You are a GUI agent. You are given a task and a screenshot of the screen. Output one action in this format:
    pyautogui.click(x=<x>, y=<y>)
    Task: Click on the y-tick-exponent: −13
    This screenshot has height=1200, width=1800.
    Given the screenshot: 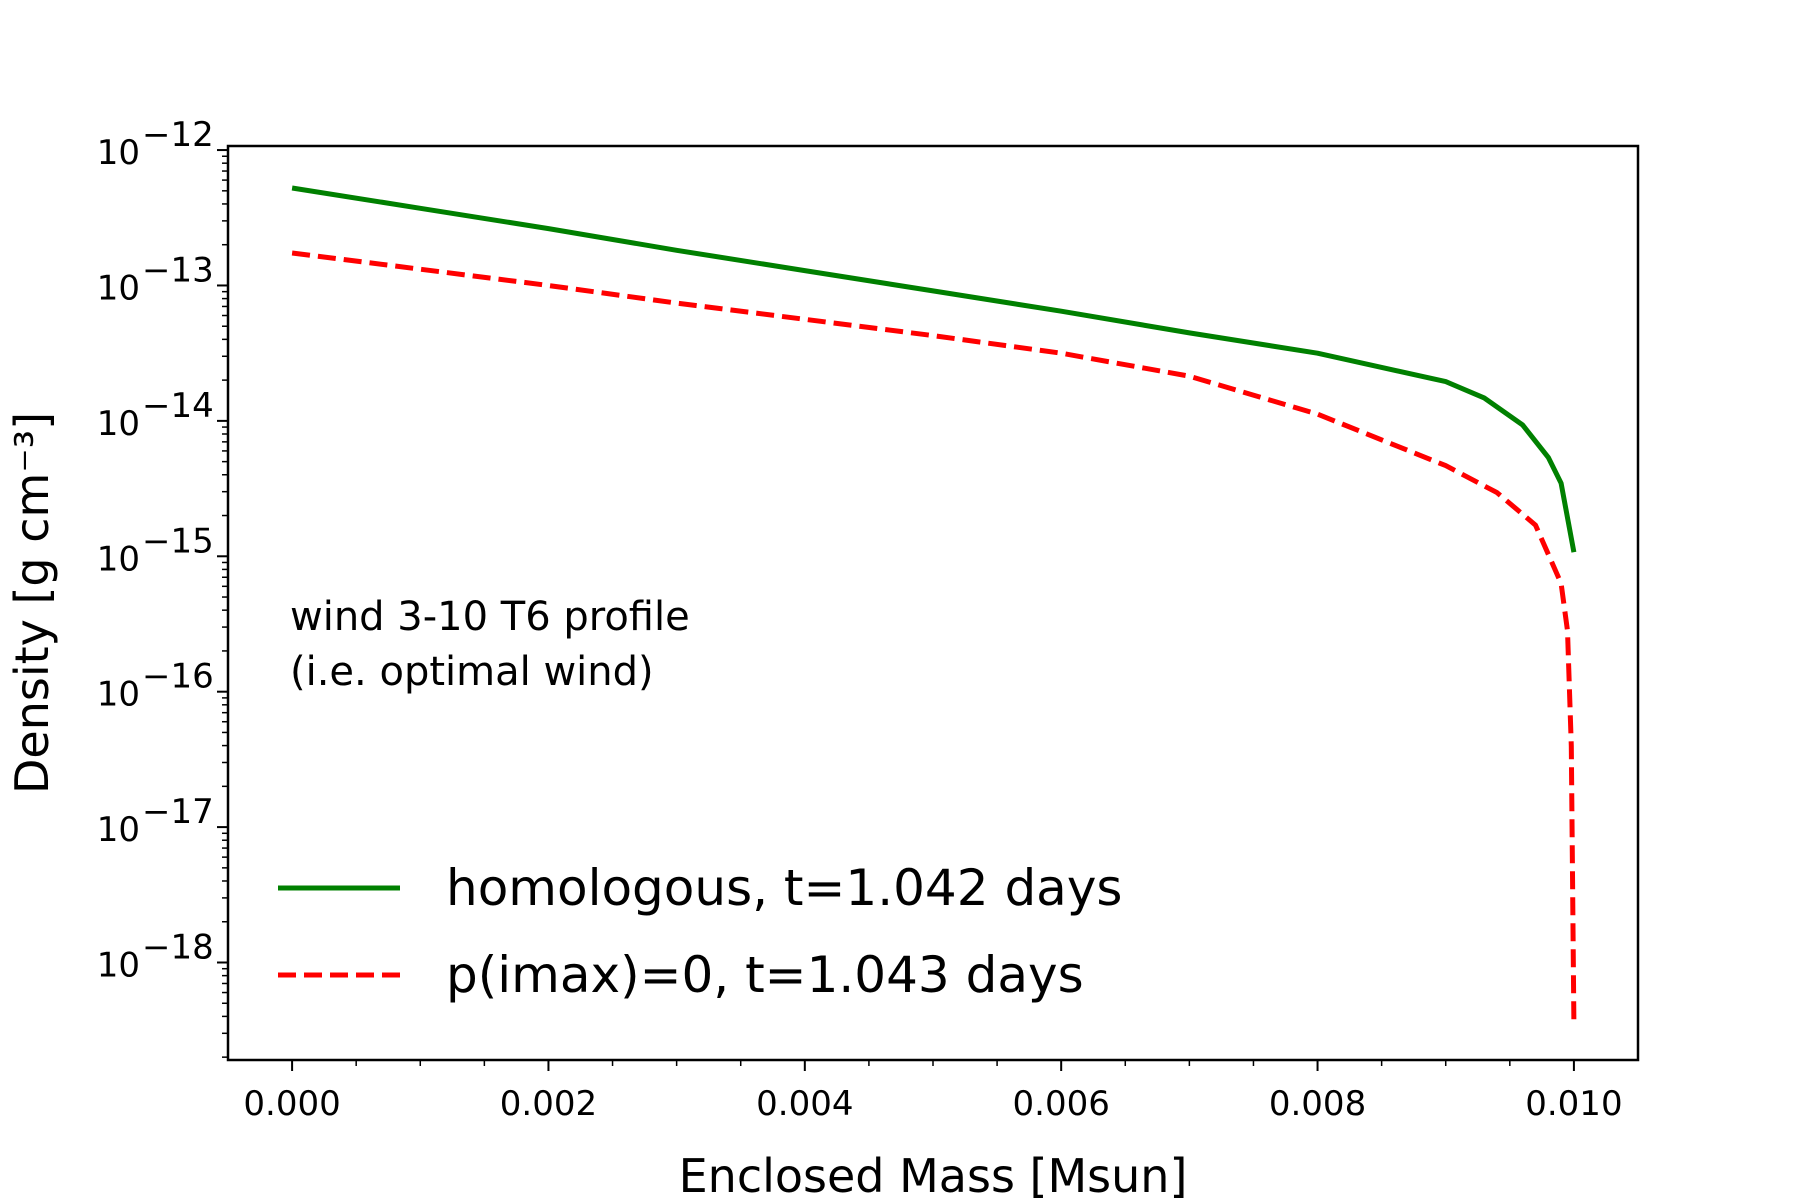 What is the action you would take?
    pyautogui.click(x=178, y=270)
    